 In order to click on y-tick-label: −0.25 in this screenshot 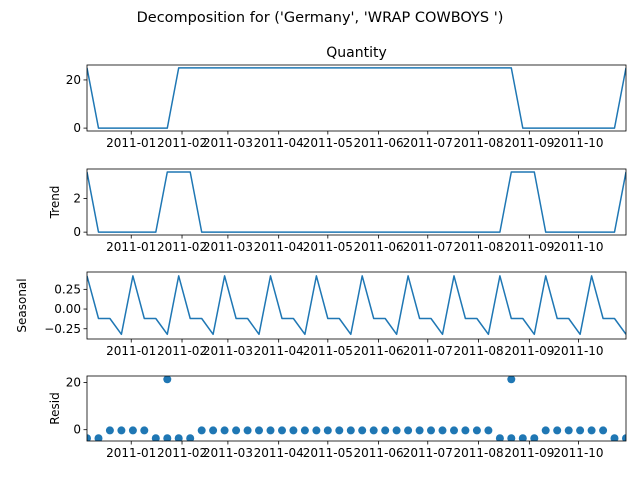, I will do `click(62, 329)`.